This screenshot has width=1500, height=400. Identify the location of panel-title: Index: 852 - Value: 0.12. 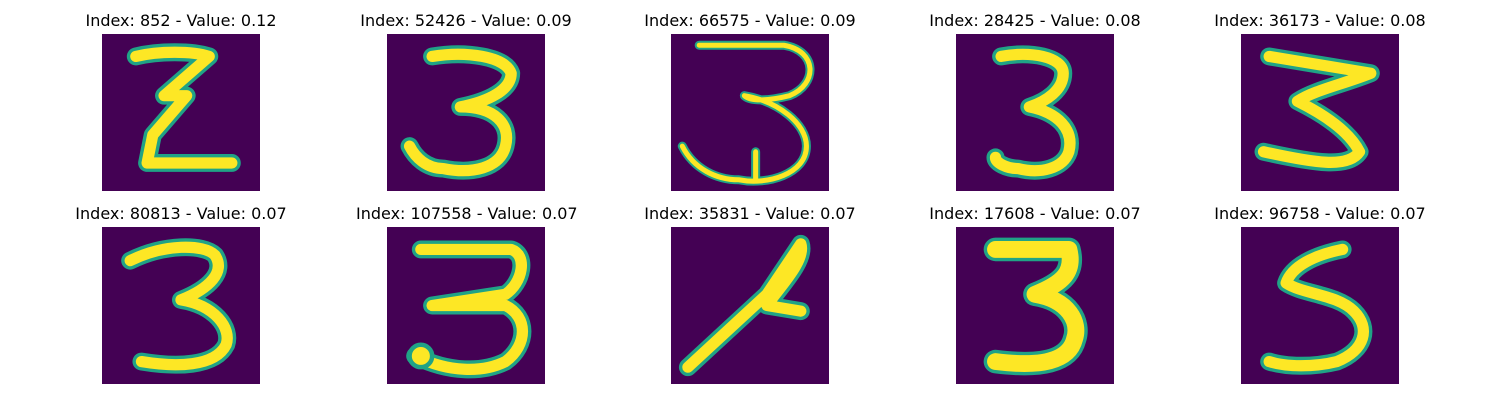
(181, 20).